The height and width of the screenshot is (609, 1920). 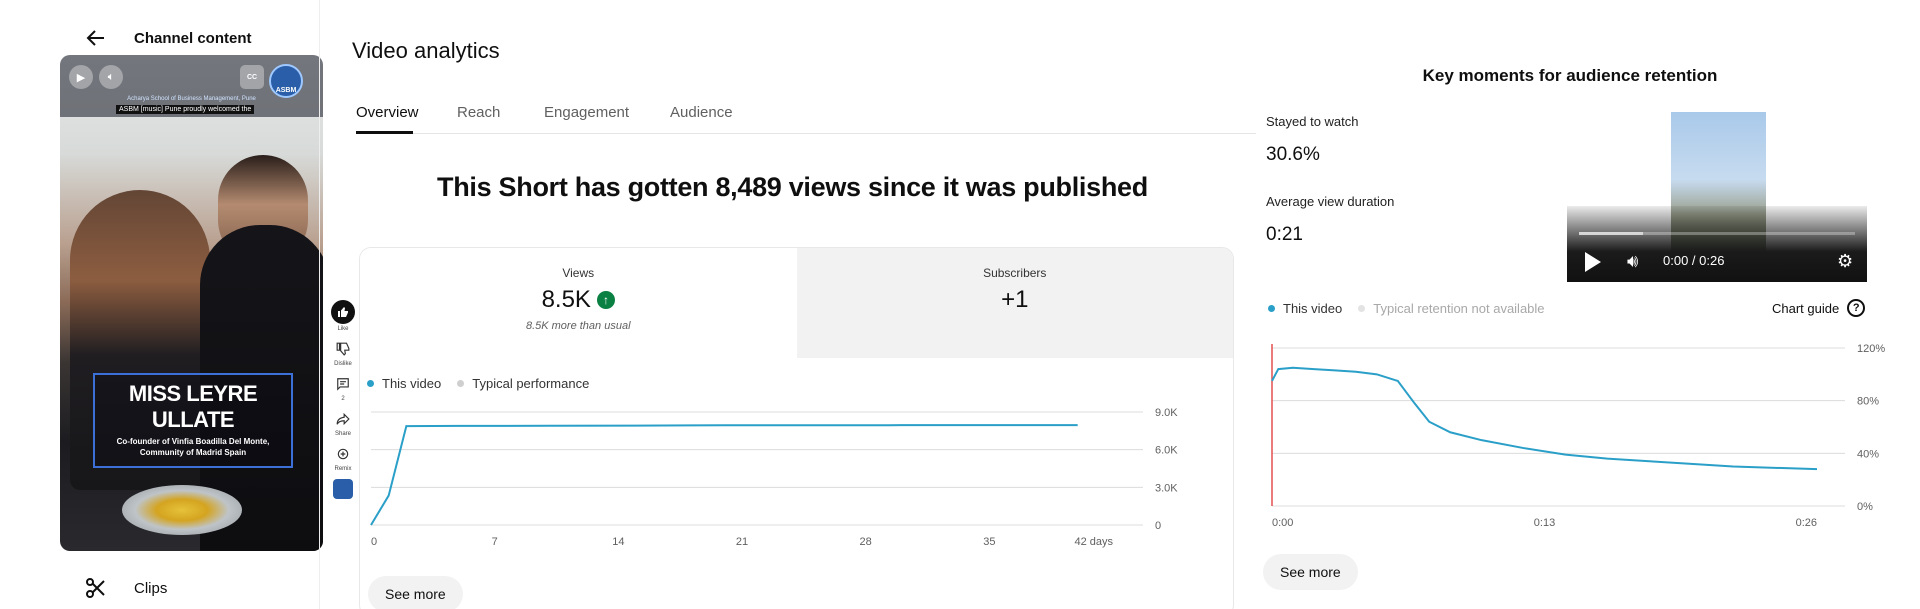 What do you see at coordinates (343, 419) in the screenshot?
I see `share-icon` at bounding box center [343, 419].